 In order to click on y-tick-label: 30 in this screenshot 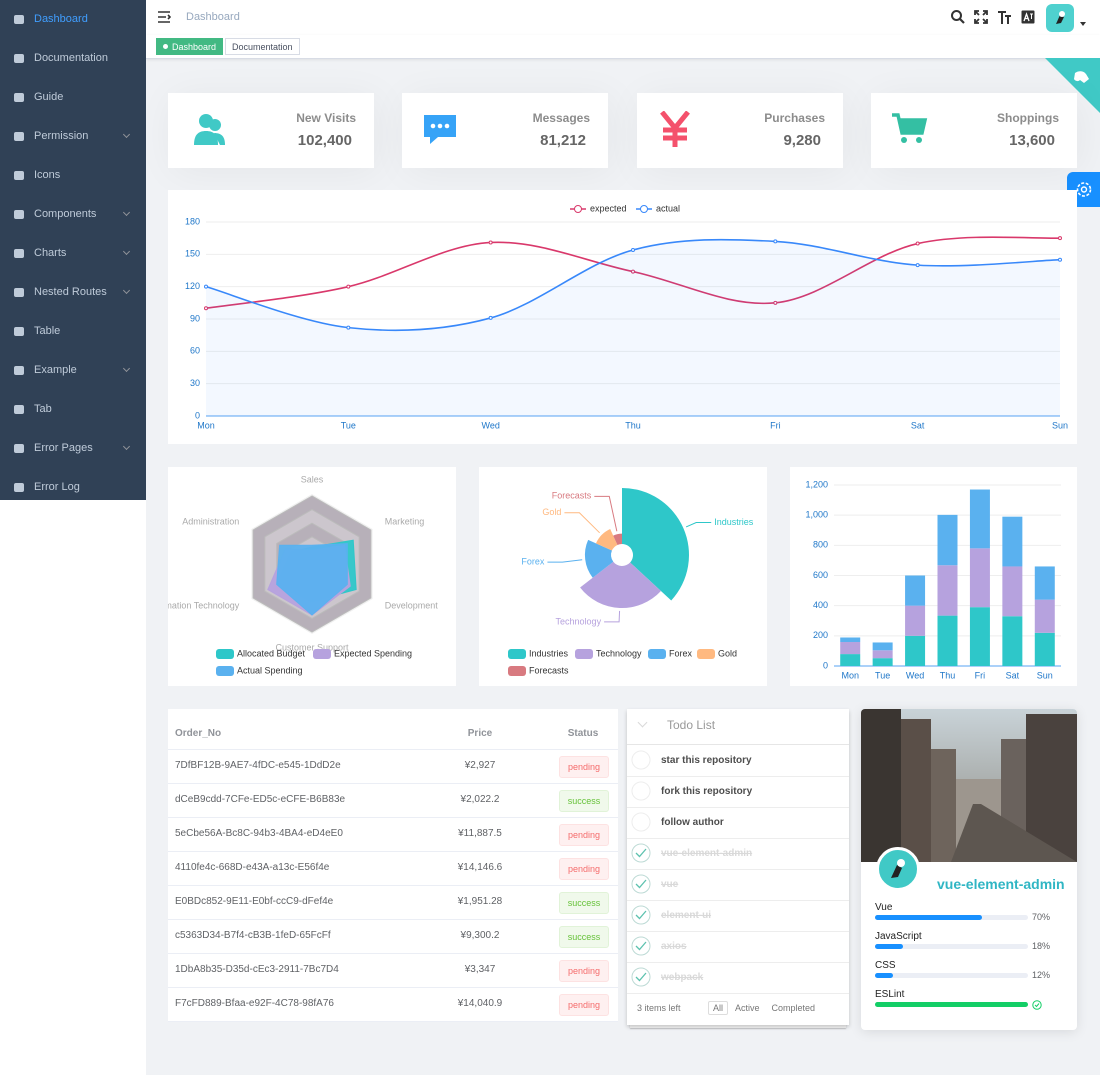, I will do `click(195, 383)`.